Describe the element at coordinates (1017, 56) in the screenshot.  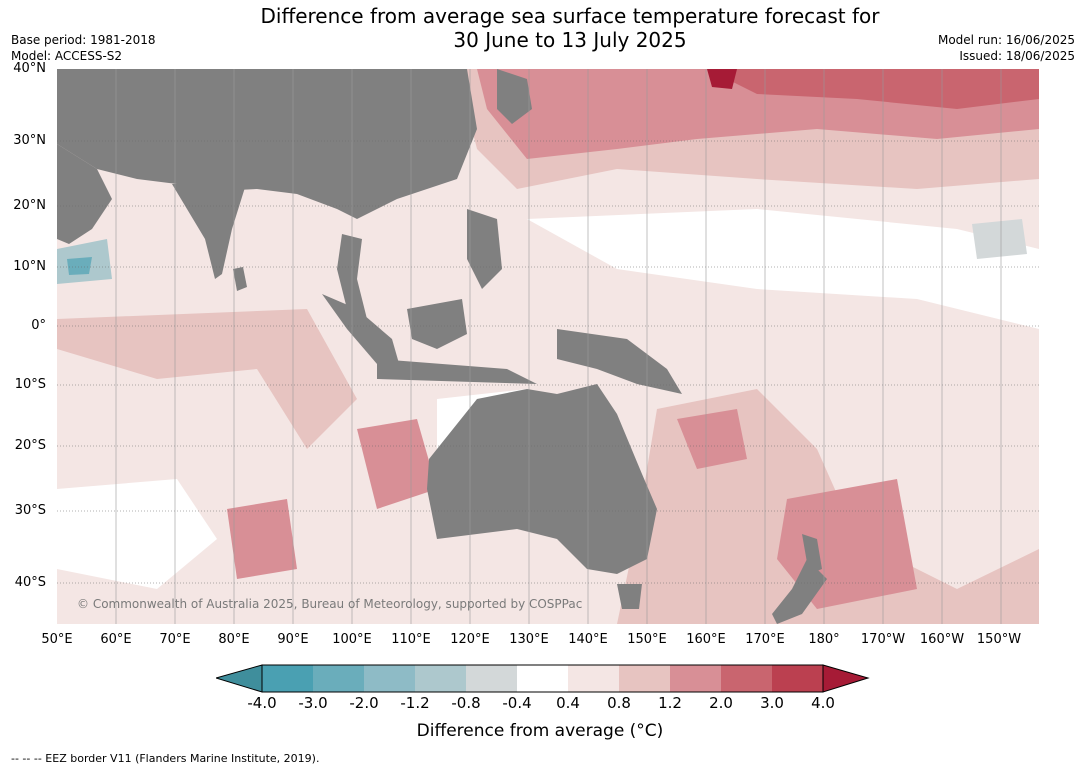
I see `issued-date: Issued: 18/06/2025` at that location.